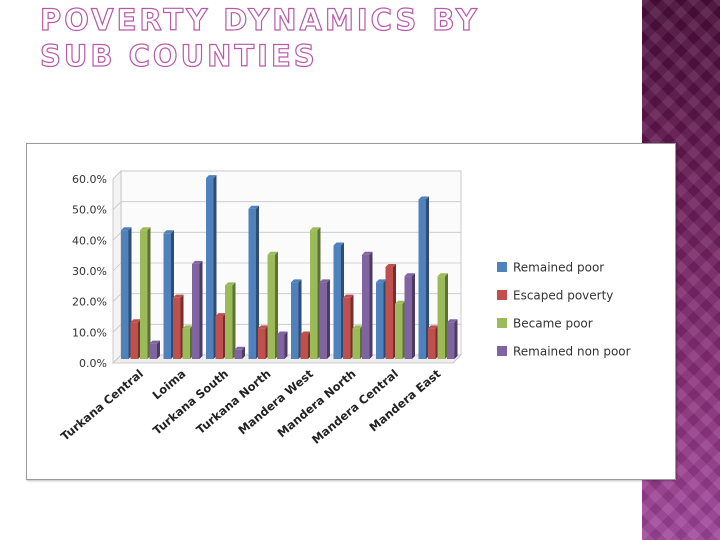  What do you see at coordinates (502, 267) in the screenshot?
I see `legend-swatch-remained-poor` at bounding box center [502, 267].